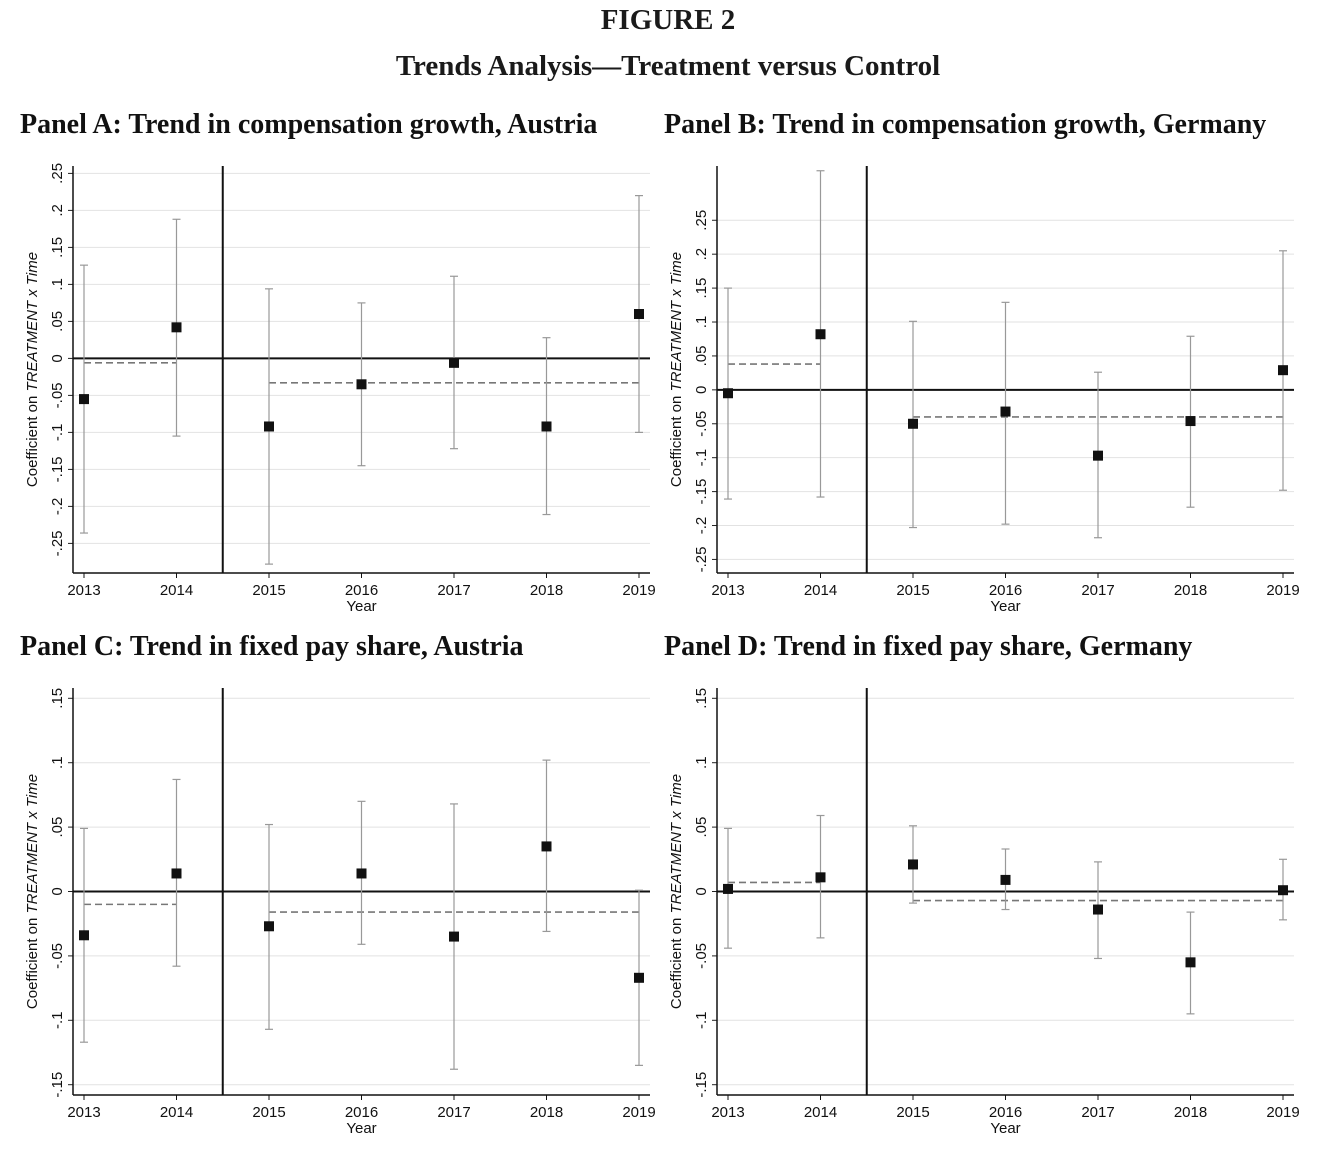 Image resolution: width=1336 pixels, height=1150 pixels. What do you see at coordinates (701, 560) in the screenshot?
I see `y-tick-label: -.25` at bounding box center [701, 560].